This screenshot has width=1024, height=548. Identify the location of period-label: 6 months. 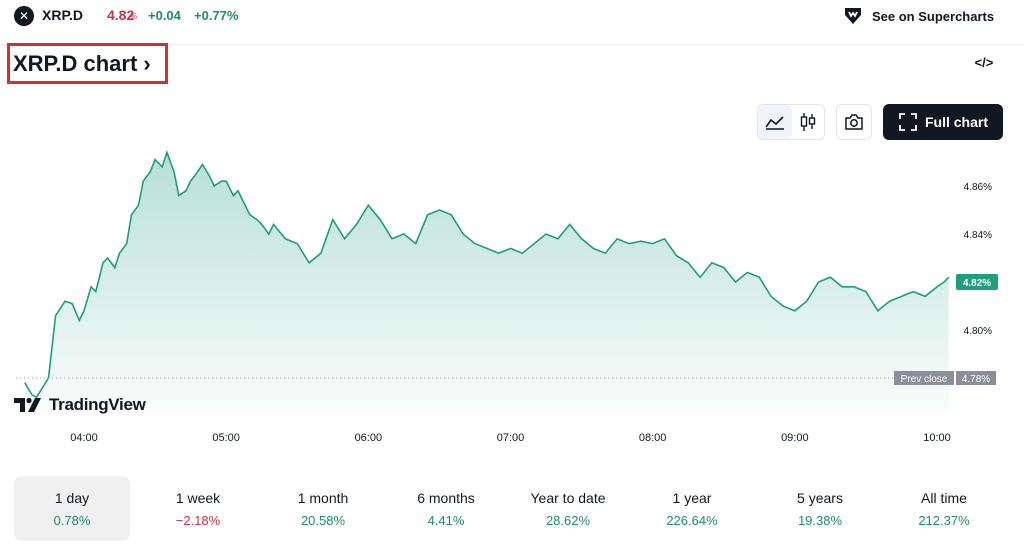
(446, 498).